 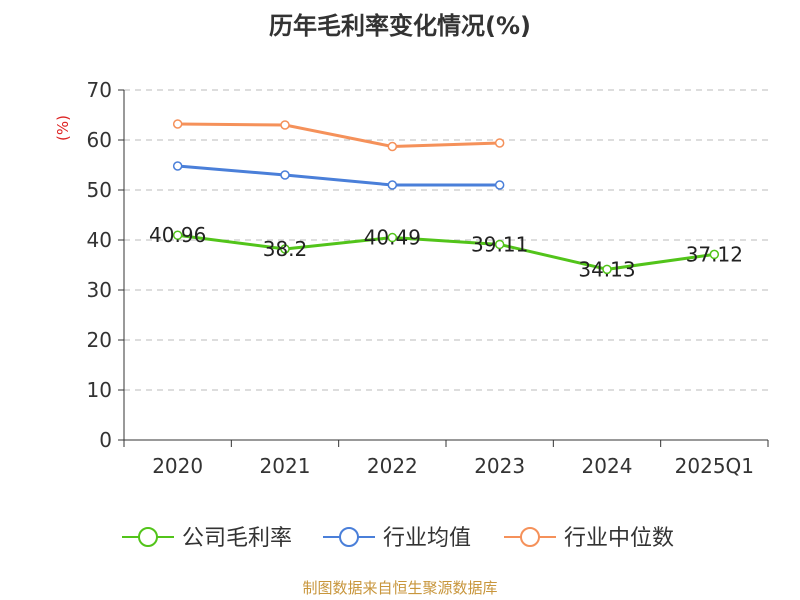 I want to click on source-note: 制图数据来自恒生聚源数据库, so click(x=399, y=588).